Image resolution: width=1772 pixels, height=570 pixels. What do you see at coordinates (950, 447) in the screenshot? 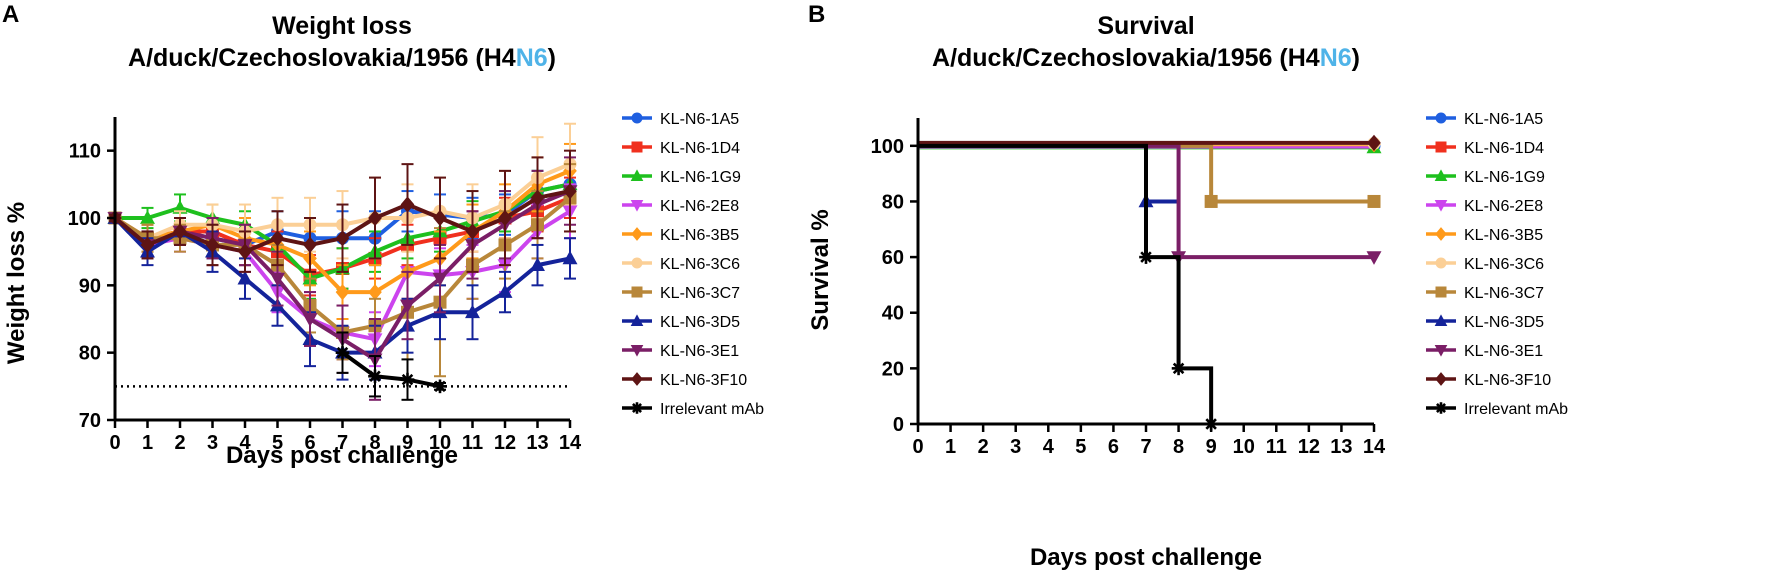
I see `panel-b-x-tick-label: 1` at bounding box center [950, 447].